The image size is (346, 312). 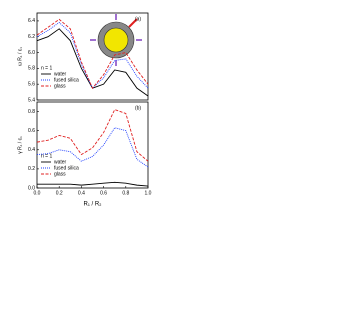 I want to click on x-tick-label: 0.6, so click(x=103, y=193).